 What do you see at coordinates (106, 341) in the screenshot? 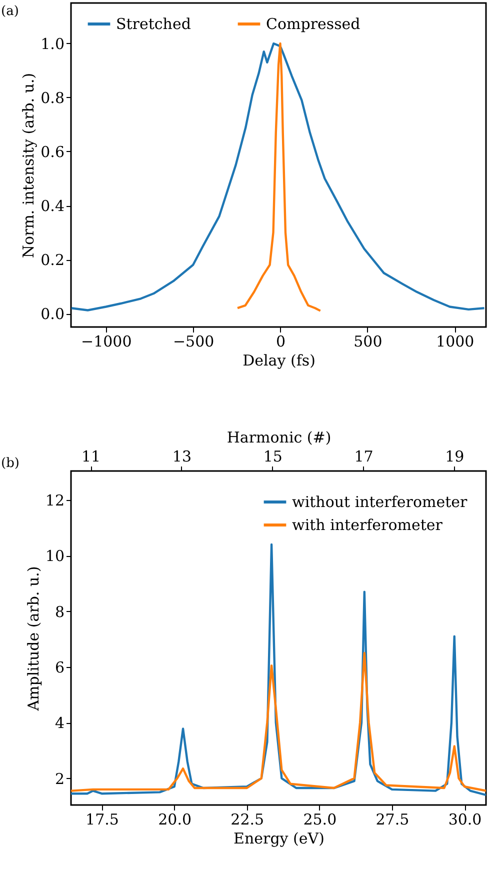
I see `x-tick-label: −1000` at bounding box center [106, 341].